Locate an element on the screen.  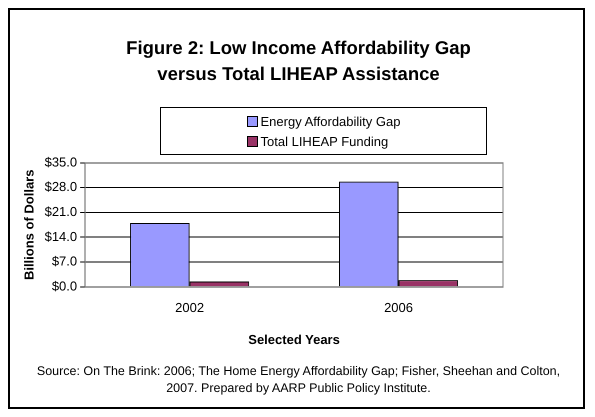
x-tick-label: 2006 is located at coordinates (398, 308).